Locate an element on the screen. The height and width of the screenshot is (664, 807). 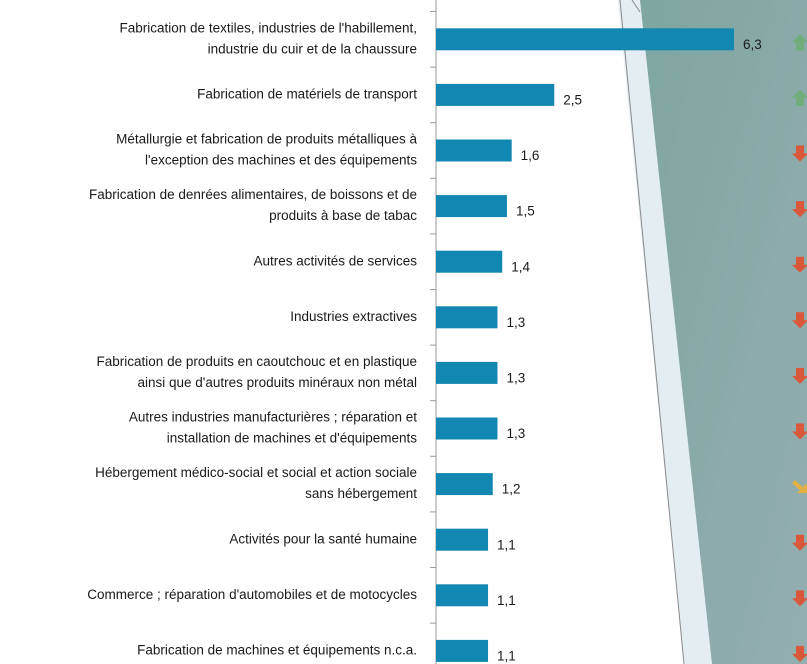
category-label: Activités pour la santé humaine is located at coordinates (323, 538).